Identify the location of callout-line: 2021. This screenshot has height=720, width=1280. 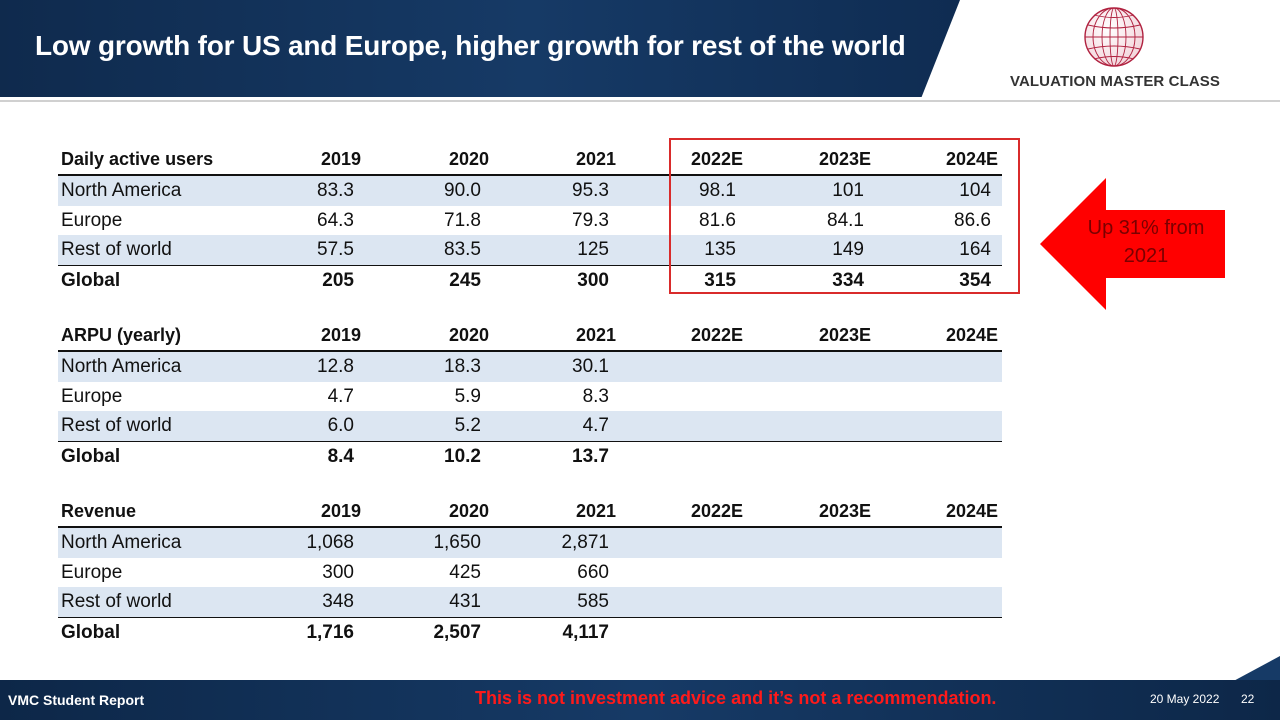
(1146, 256).